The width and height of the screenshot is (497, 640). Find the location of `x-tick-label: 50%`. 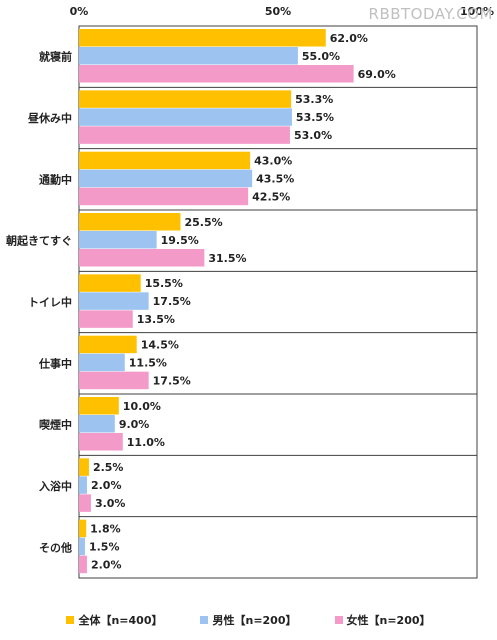

x-tick-label: 50% is located at coordinates (278, 11).